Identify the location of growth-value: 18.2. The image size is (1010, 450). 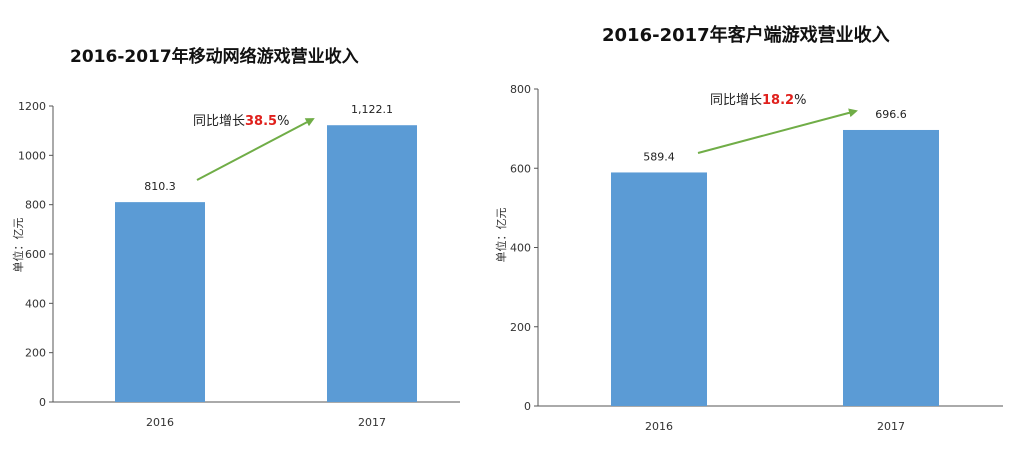
(778, 100).